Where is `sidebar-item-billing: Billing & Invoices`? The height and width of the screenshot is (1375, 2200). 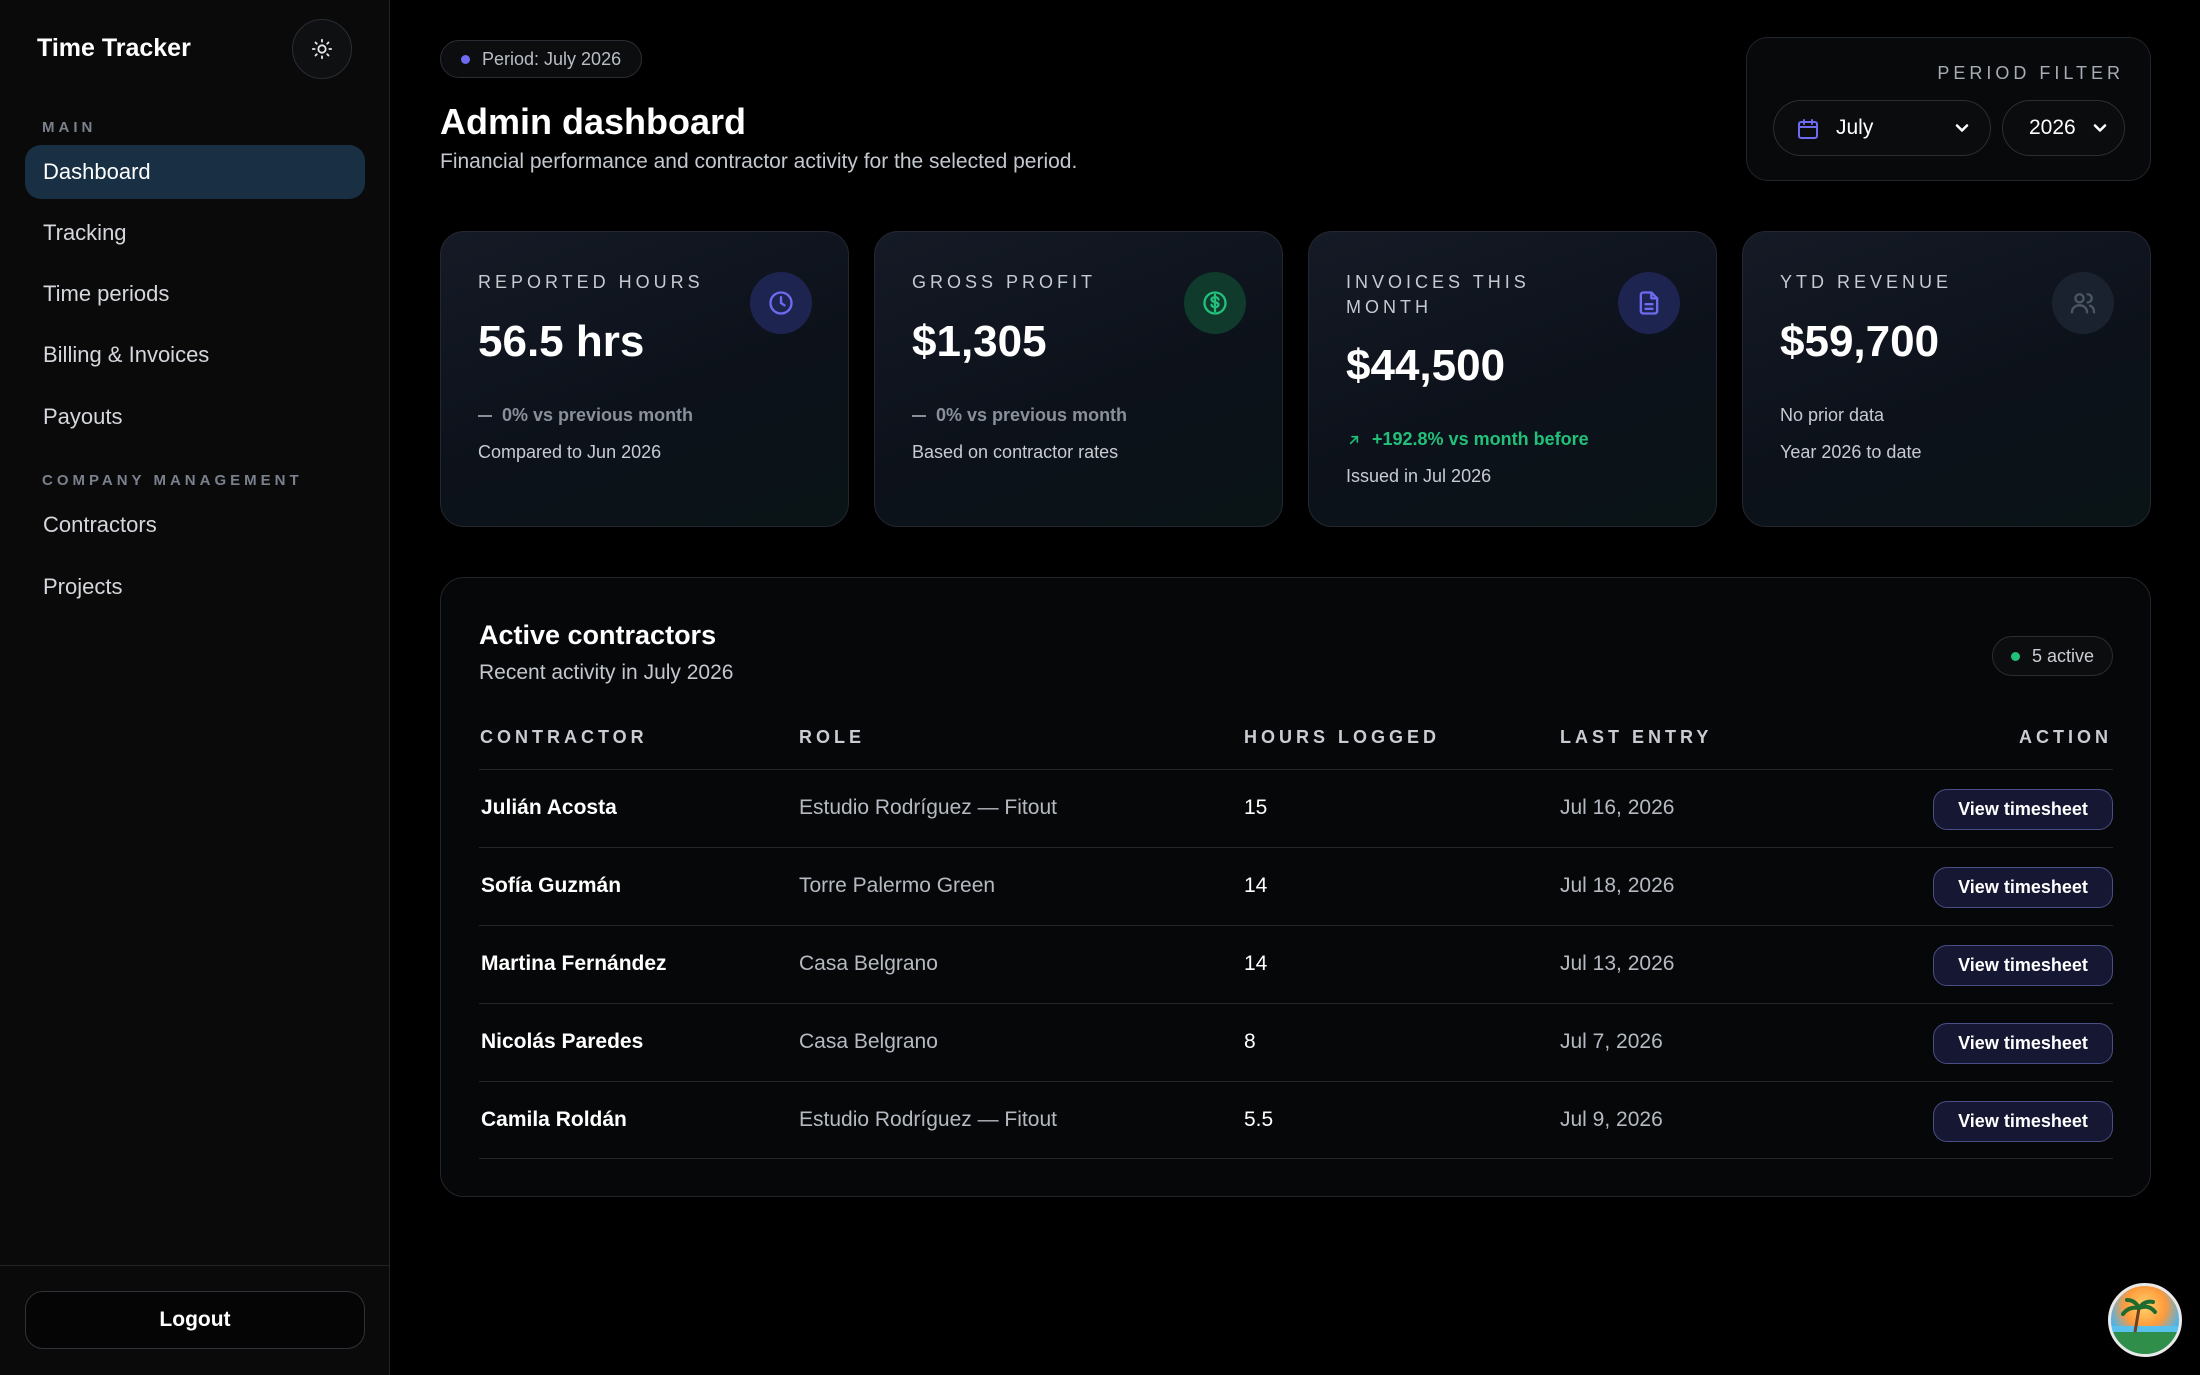 sidebar-item-billing: Billing & Invoices is located at coordinates (126, 354).